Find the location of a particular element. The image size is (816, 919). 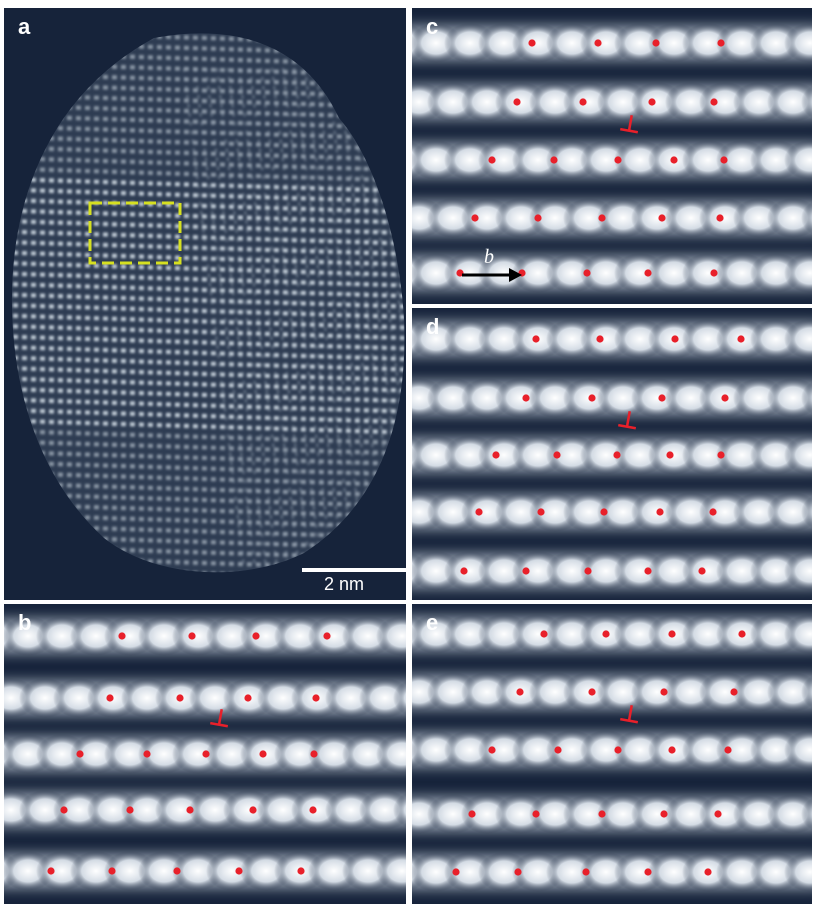

region-of-interest-box is located at coordinates (135, 233).